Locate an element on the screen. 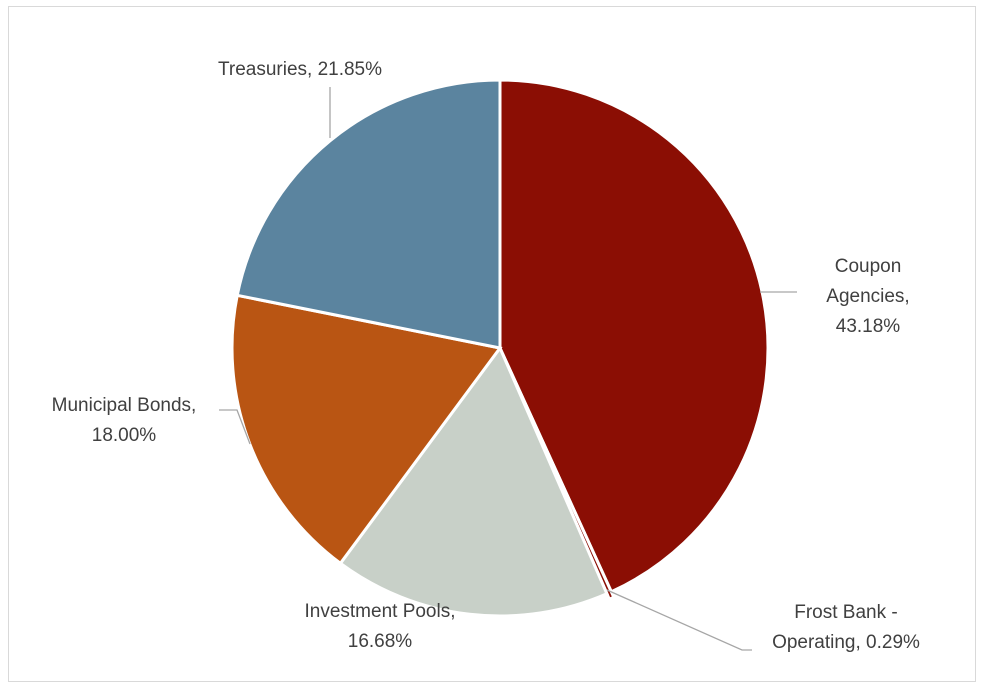 This screenshot has height=688, width=985. leader-line-frost-bank-operating is located at coordinates (679, 620).